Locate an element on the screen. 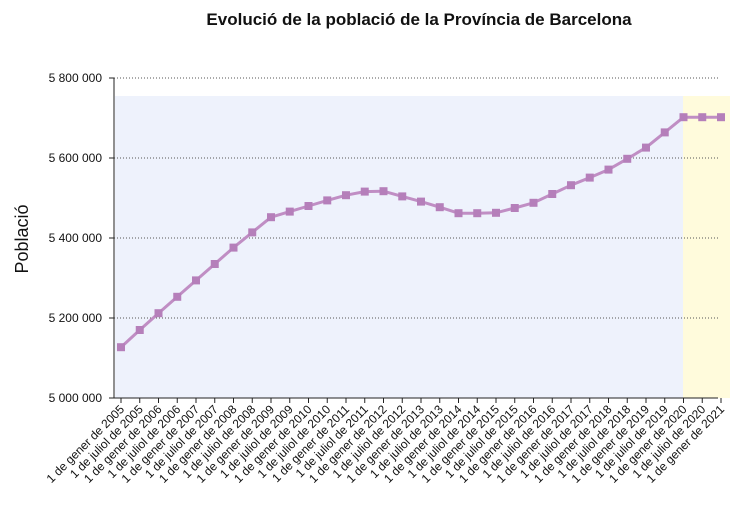 This screenshot has height=512, width=734. y-tick-label: 5 800 000 is located at coordinates (76, 78).